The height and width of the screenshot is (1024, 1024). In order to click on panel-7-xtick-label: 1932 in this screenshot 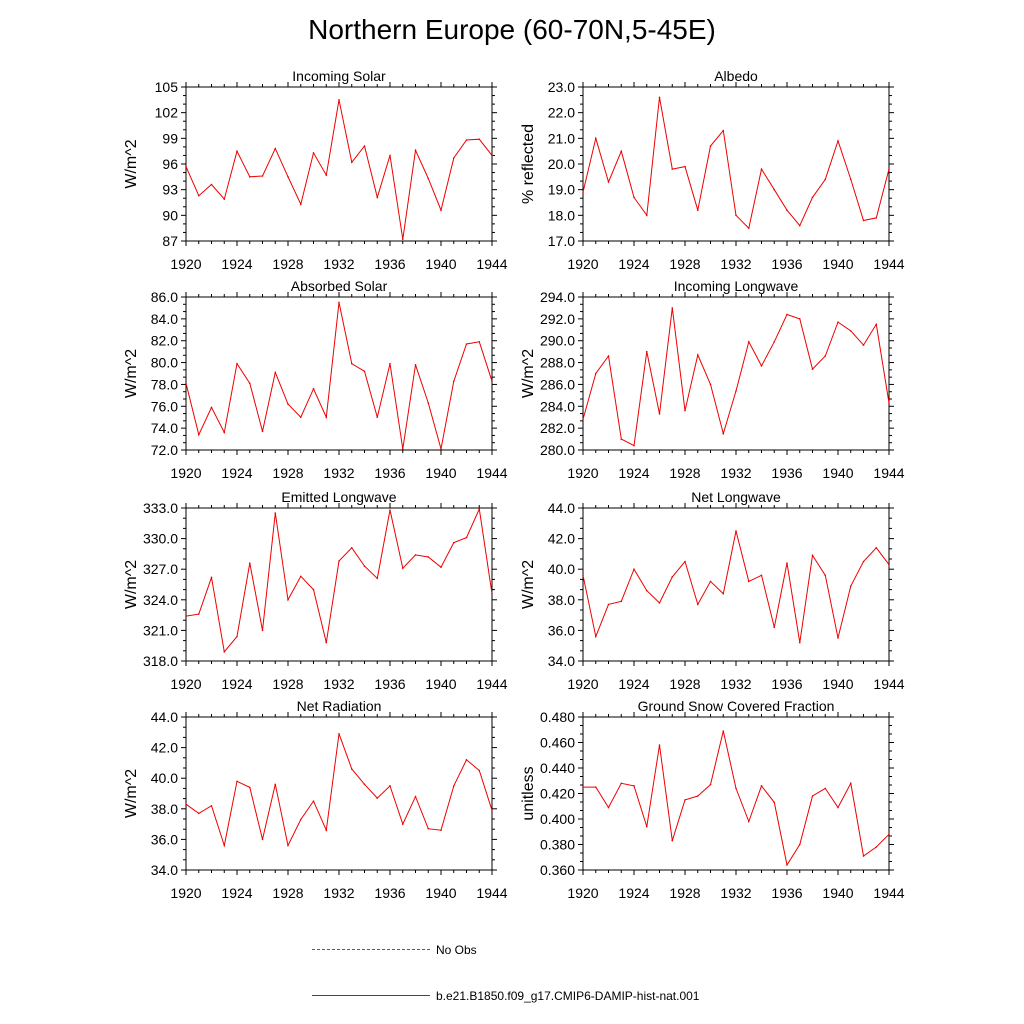, I will do `click(338, 893)`.